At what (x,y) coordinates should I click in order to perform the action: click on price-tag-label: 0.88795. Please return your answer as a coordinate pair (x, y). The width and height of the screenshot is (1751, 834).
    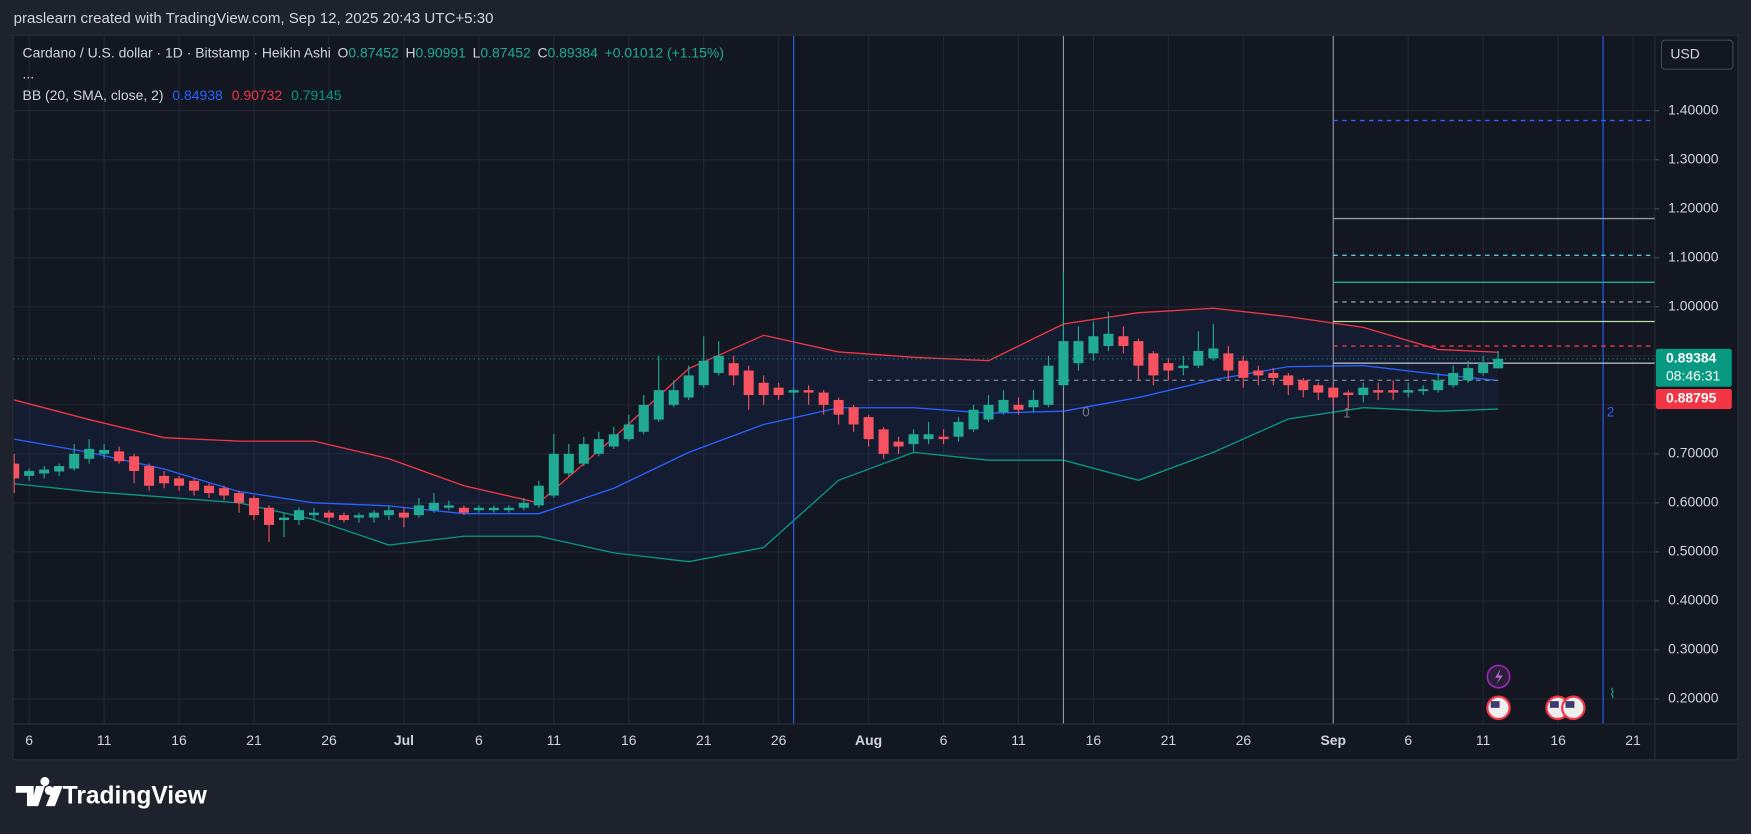
    Looking at the image, I should click on (1691, 398).